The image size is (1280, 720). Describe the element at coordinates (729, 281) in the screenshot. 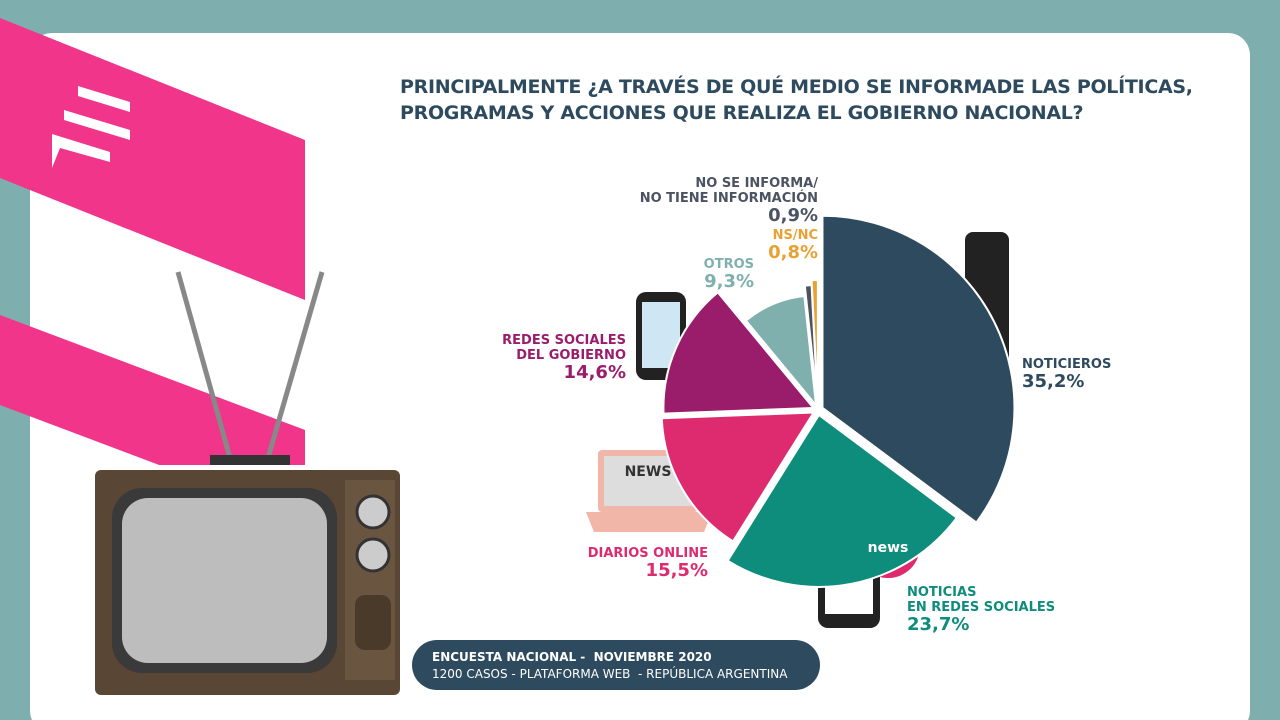

I see `value-label: 9,3%` at that location.